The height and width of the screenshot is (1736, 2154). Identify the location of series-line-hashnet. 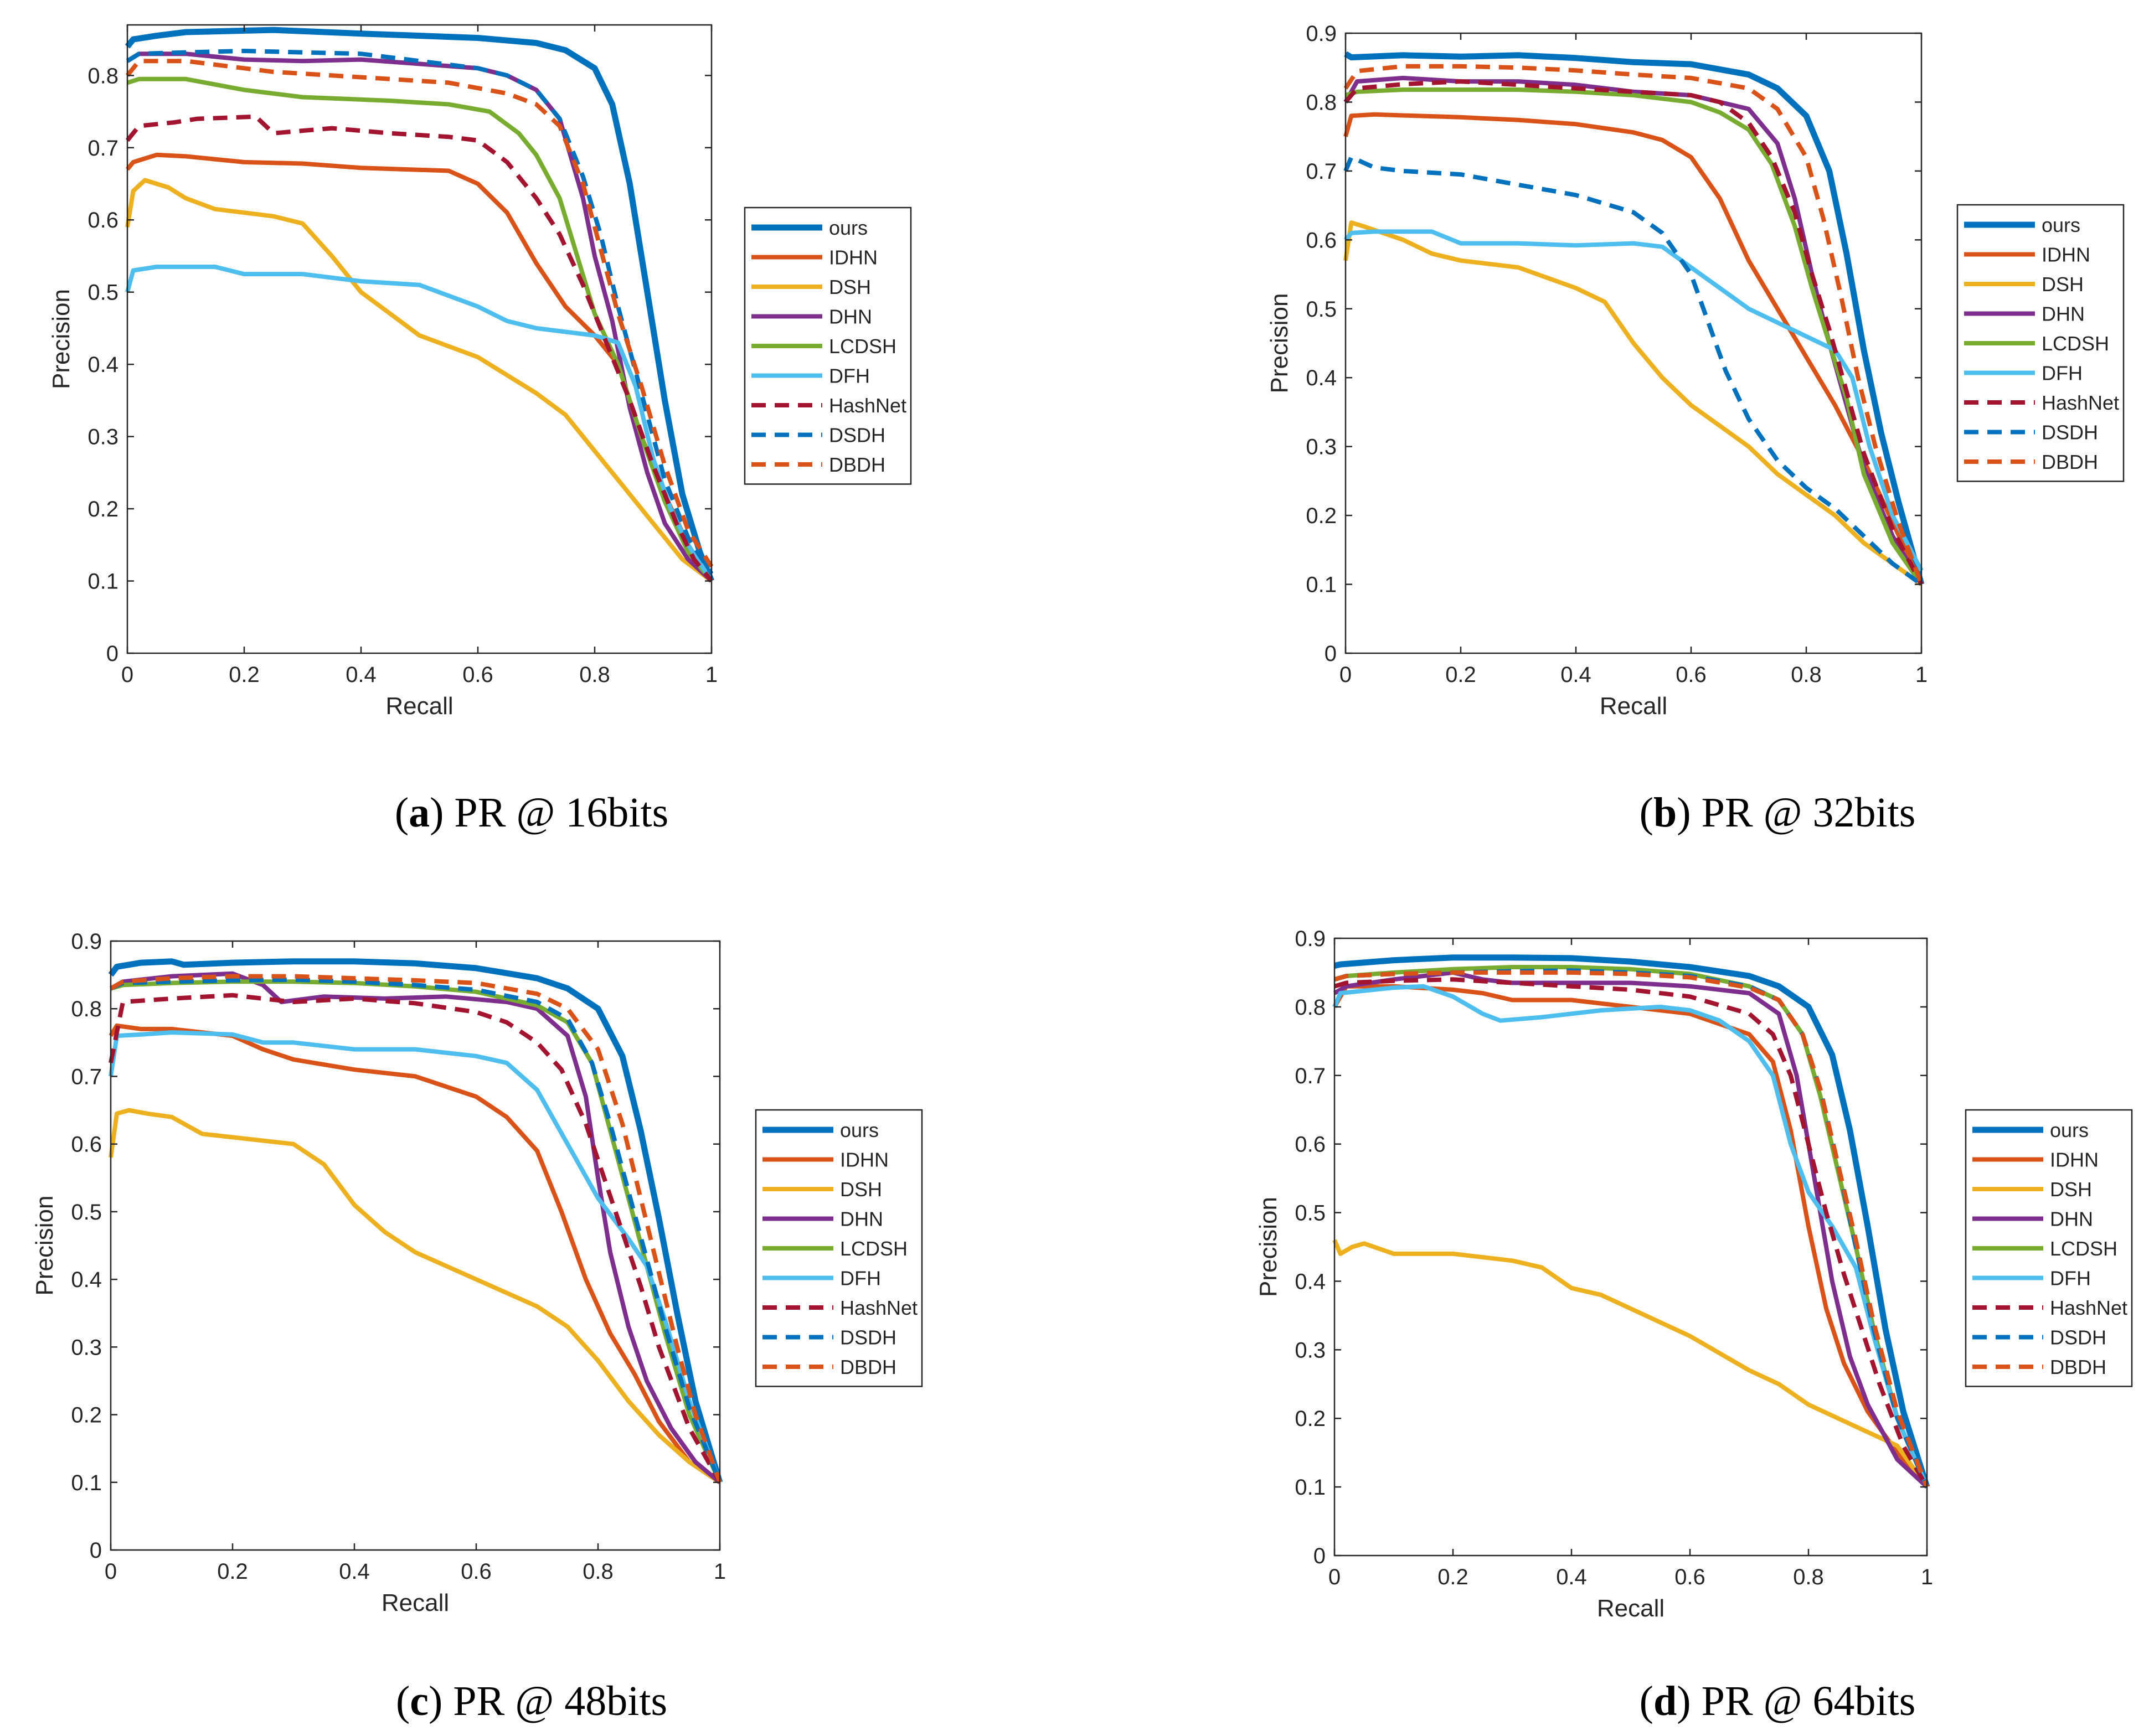
(1631, 1233).